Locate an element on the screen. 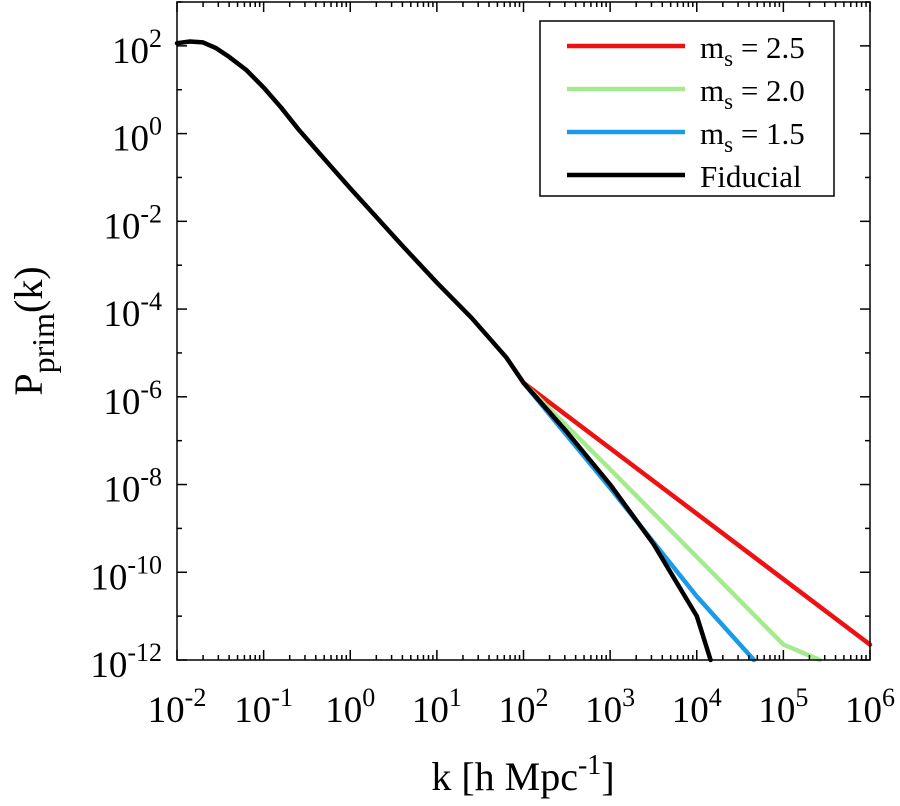 The height and width of the screenshot is (806, 900). x-tick-label: 10⁴ is located at coordinates (697, 707).